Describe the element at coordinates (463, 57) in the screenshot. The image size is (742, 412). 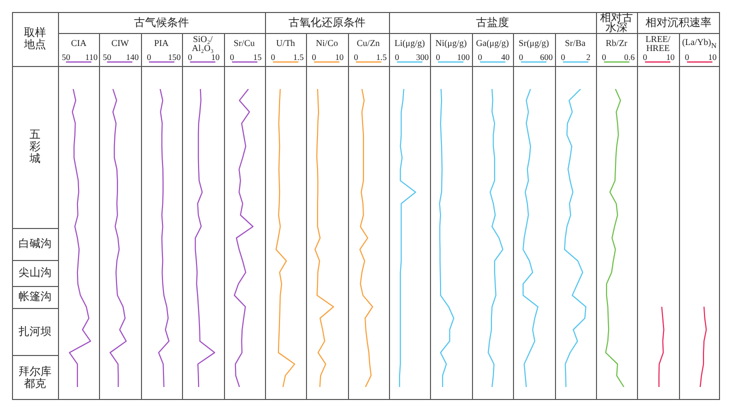
I see `x-tick-label: 100` at that location.